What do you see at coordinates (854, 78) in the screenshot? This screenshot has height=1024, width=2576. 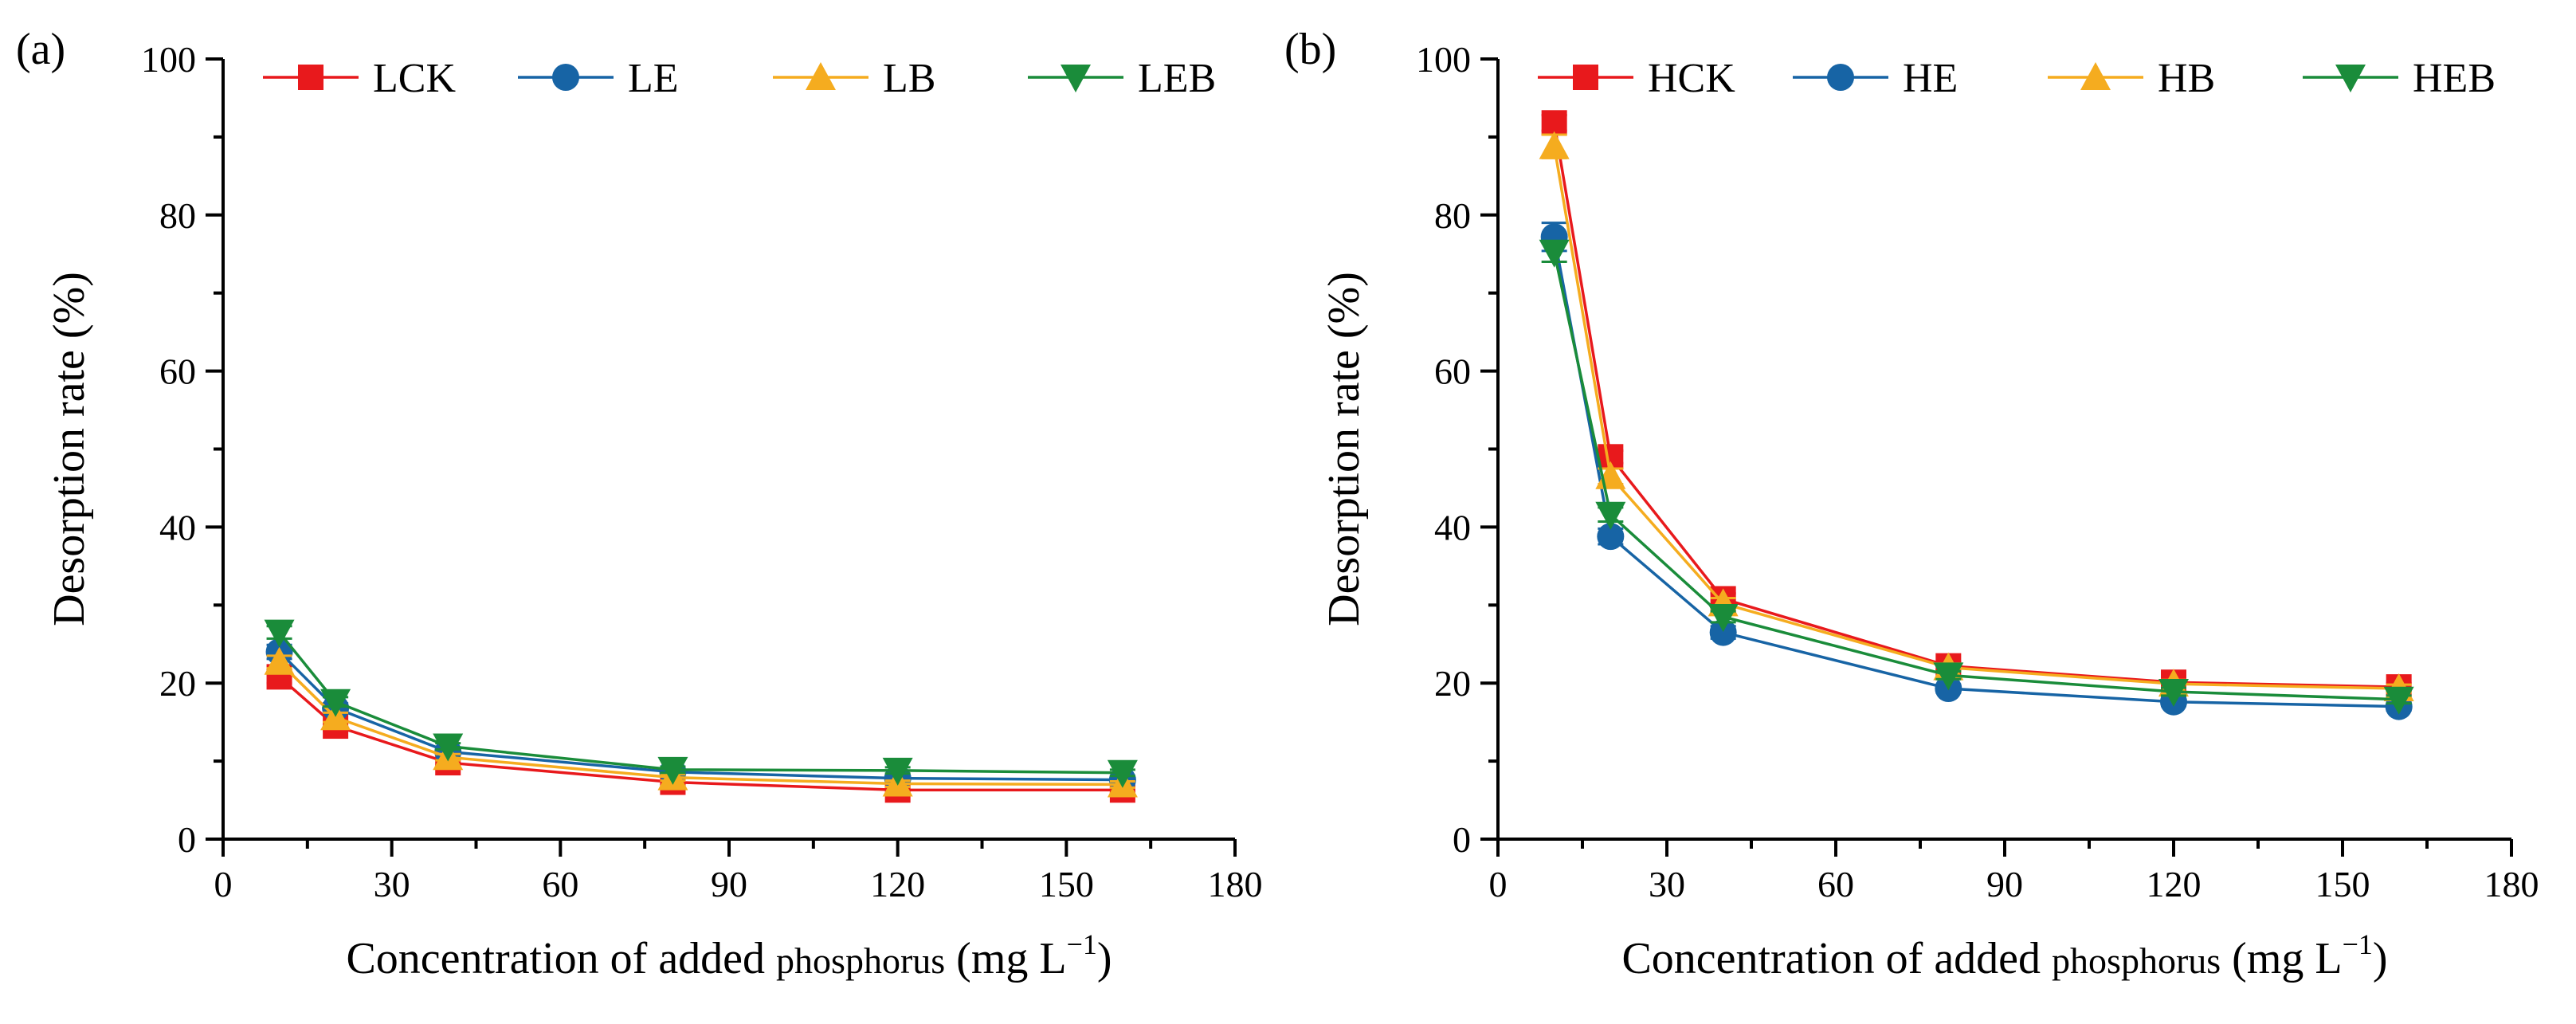 I see `legend-item-lb: LB` at bounding box center [854, 78].